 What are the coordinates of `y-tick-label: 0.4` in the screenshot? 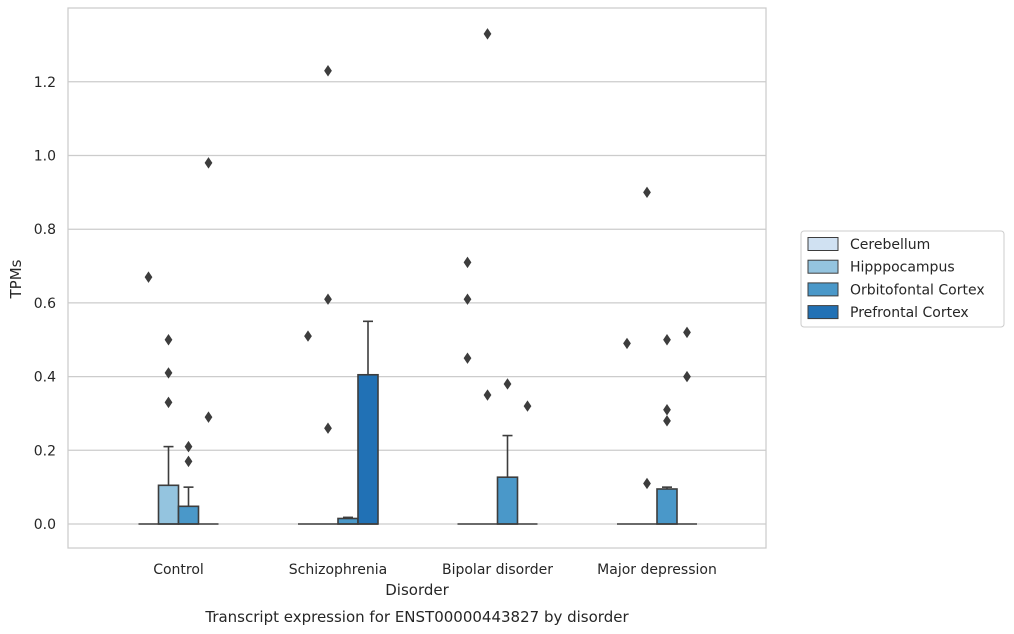 It's located at (45, 378).